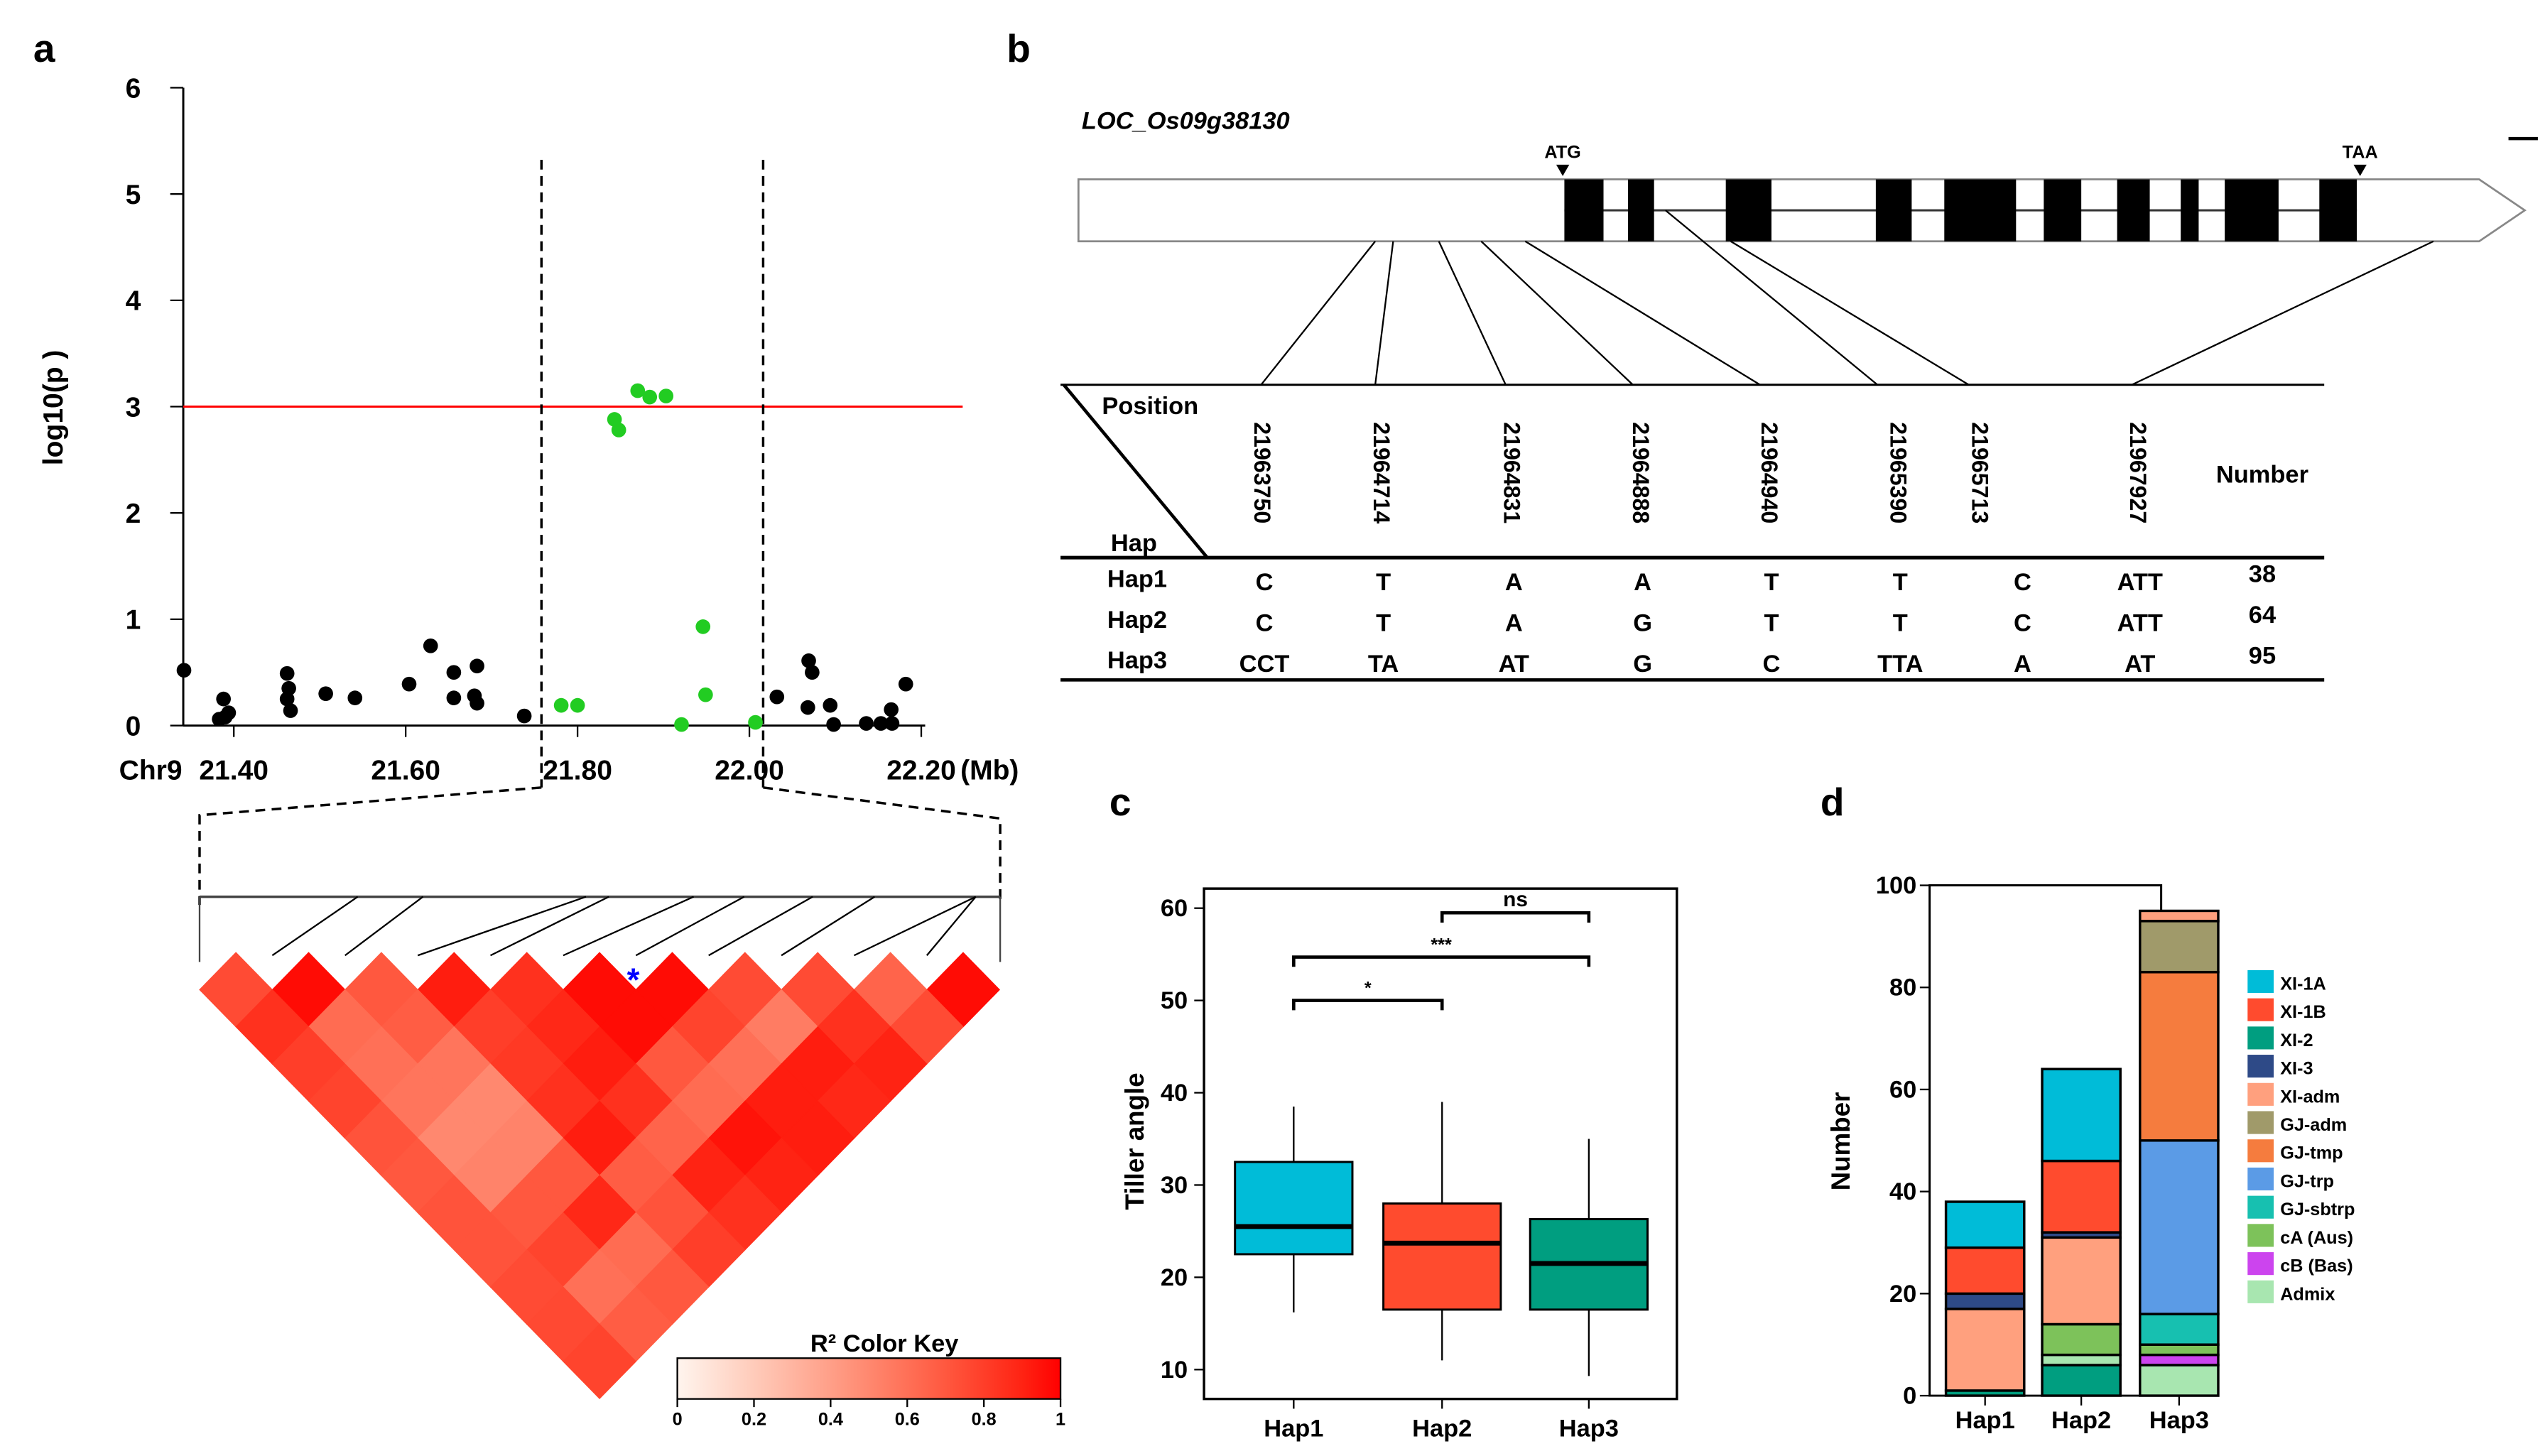 The height and width of the screenshot is (1456, 2545). Describe the element at coordinates (754, 1419) in the screenshot. I see `color-key-tick-label: 0.2` at that location.